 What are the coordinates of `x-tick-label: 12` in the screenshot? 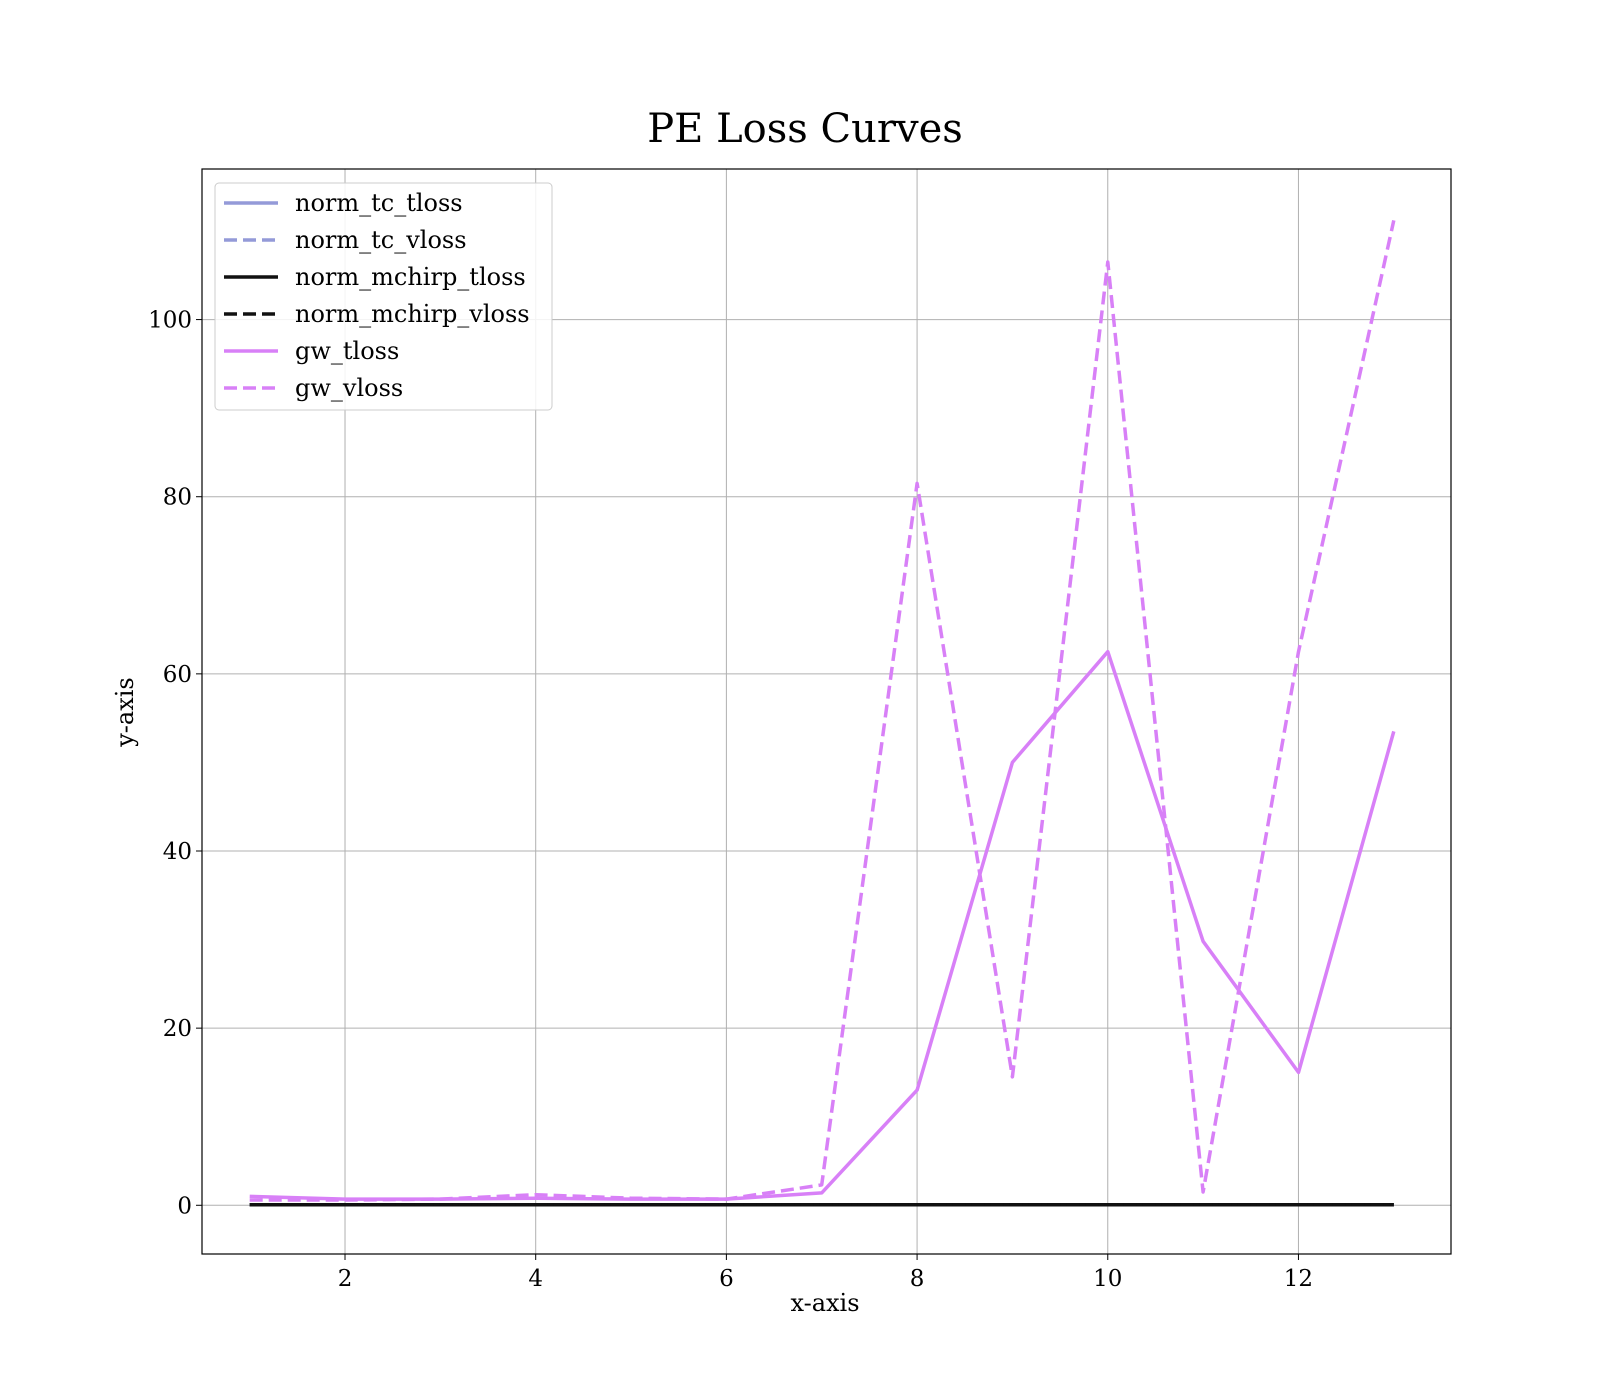 It's located at (1298, 1279).